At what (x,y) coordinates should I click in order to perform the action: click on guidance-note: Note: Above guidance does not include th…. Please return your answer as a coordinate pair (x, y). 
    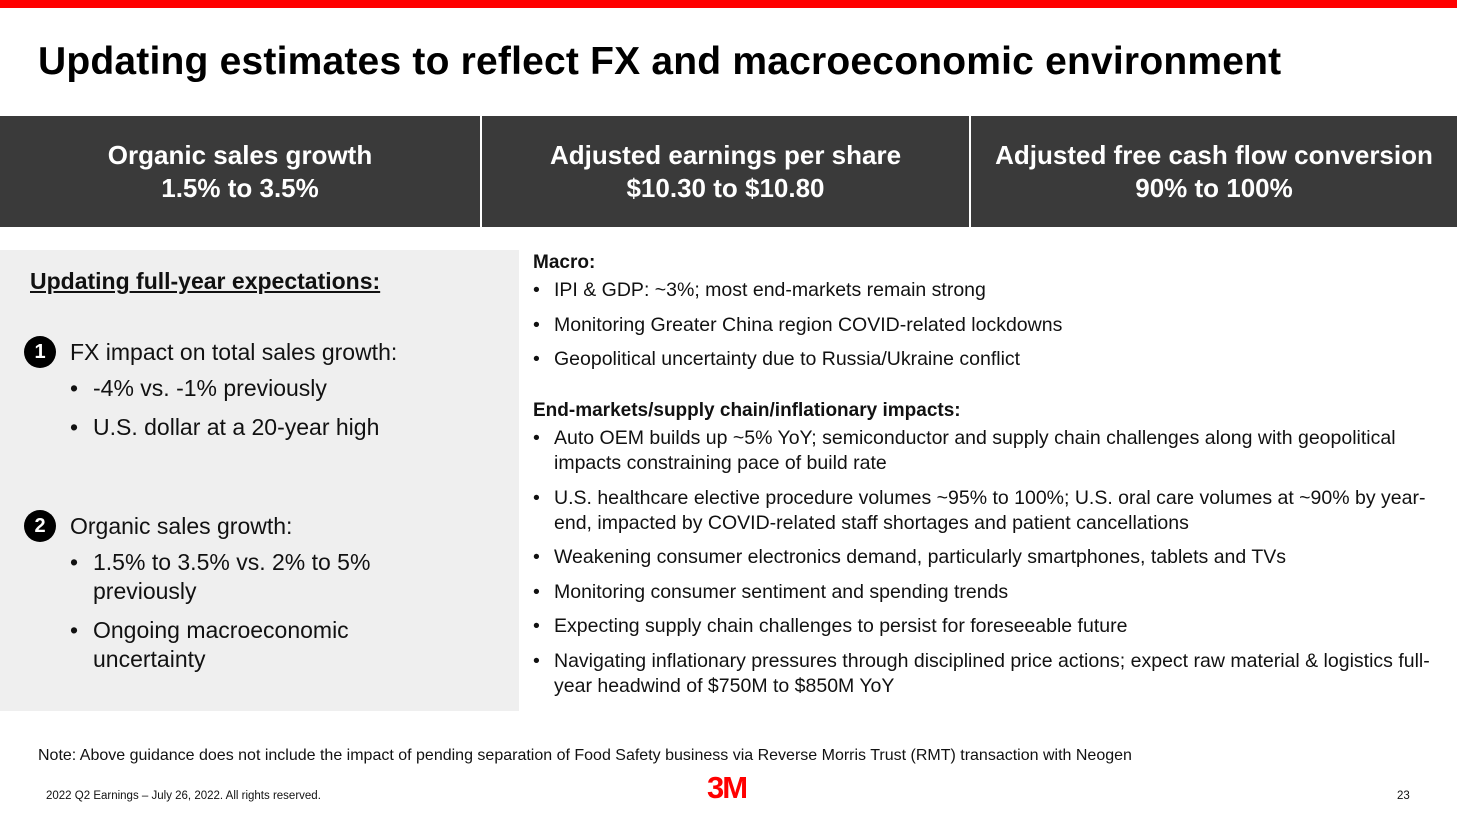
    Looking at the image, I should click on (585, 755).